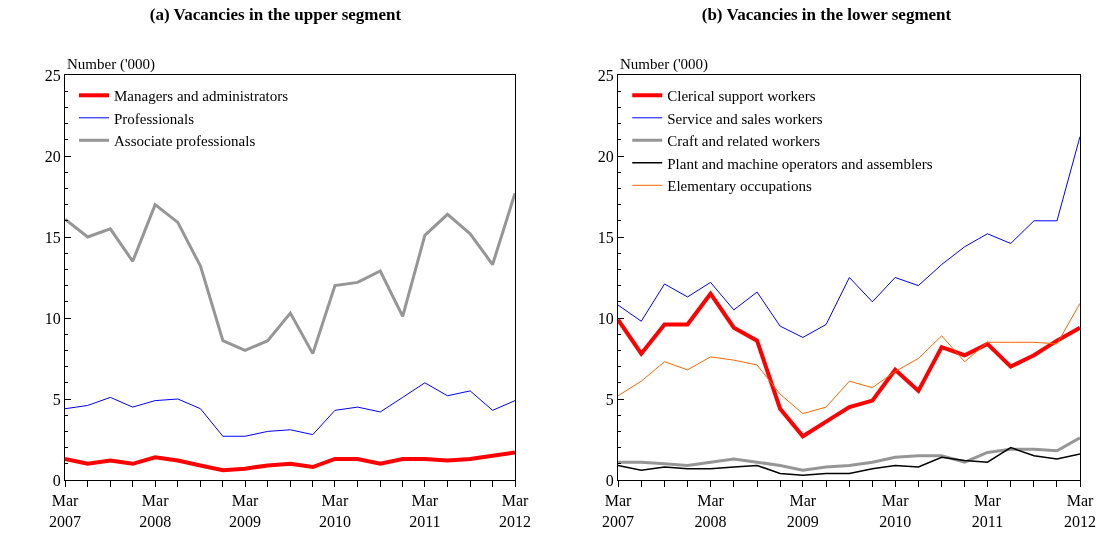 This screenshot has width=1103, height=551. Describe the element at coordinates (745, 118) in the screenshot. I see `legend-label: Service and sales workers` at that location.